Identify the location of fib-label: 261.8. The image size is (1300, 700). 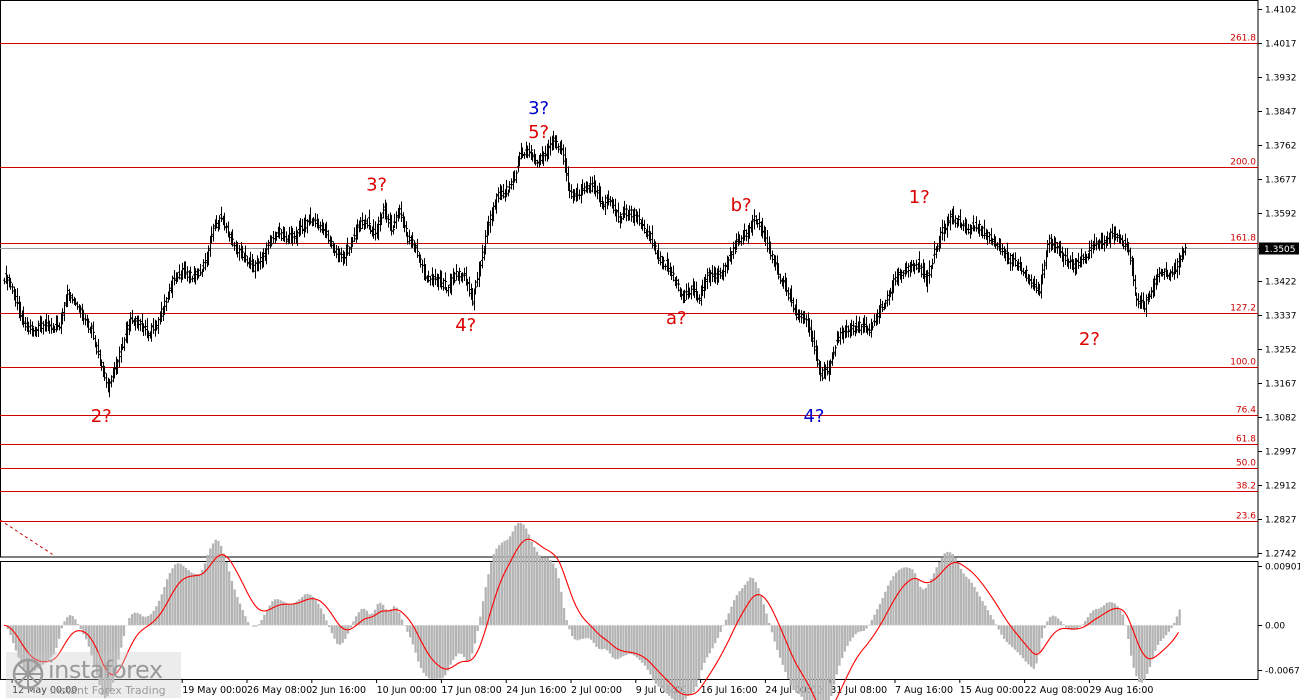
(1243, 39).